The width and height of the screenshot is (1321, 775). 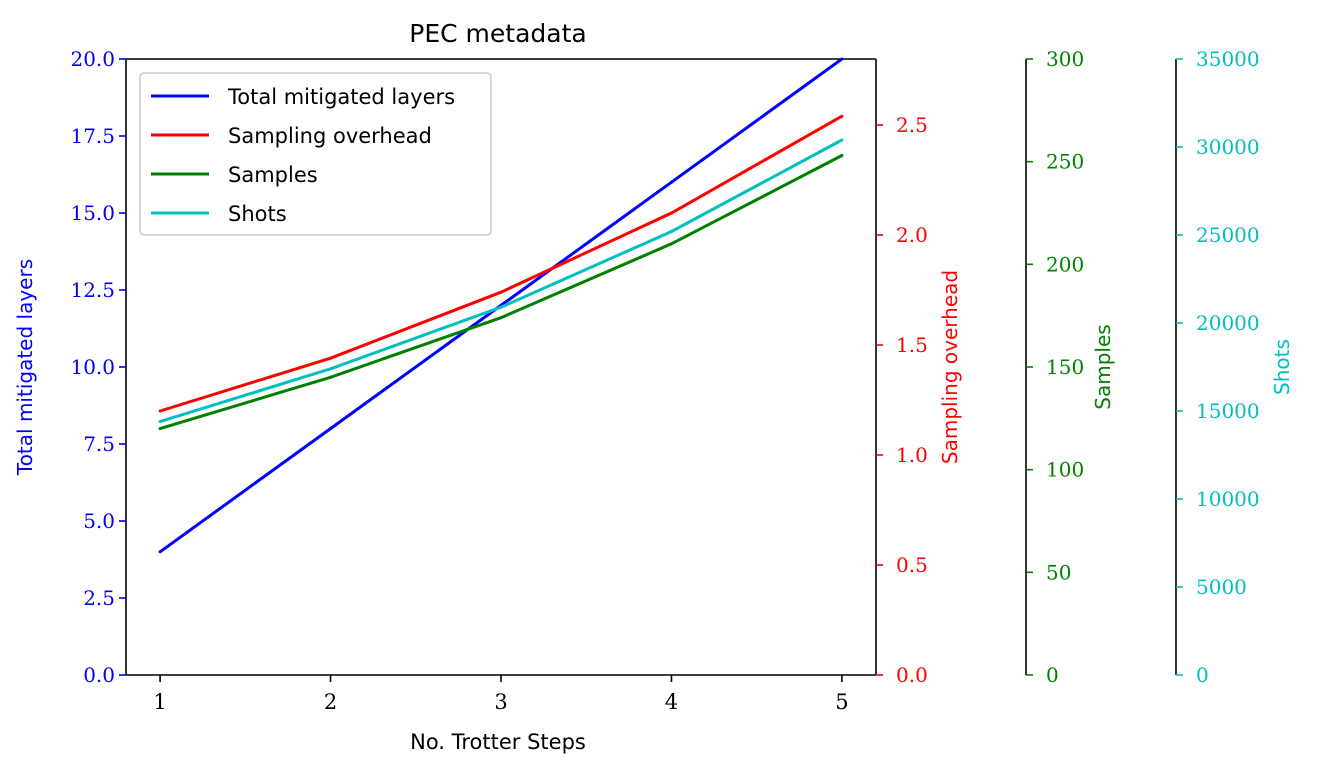 What do you see at coordinates (1065, 367) in the screenshot?
I see `samples-tick-label: 150` at bounding box center [1065, 367].